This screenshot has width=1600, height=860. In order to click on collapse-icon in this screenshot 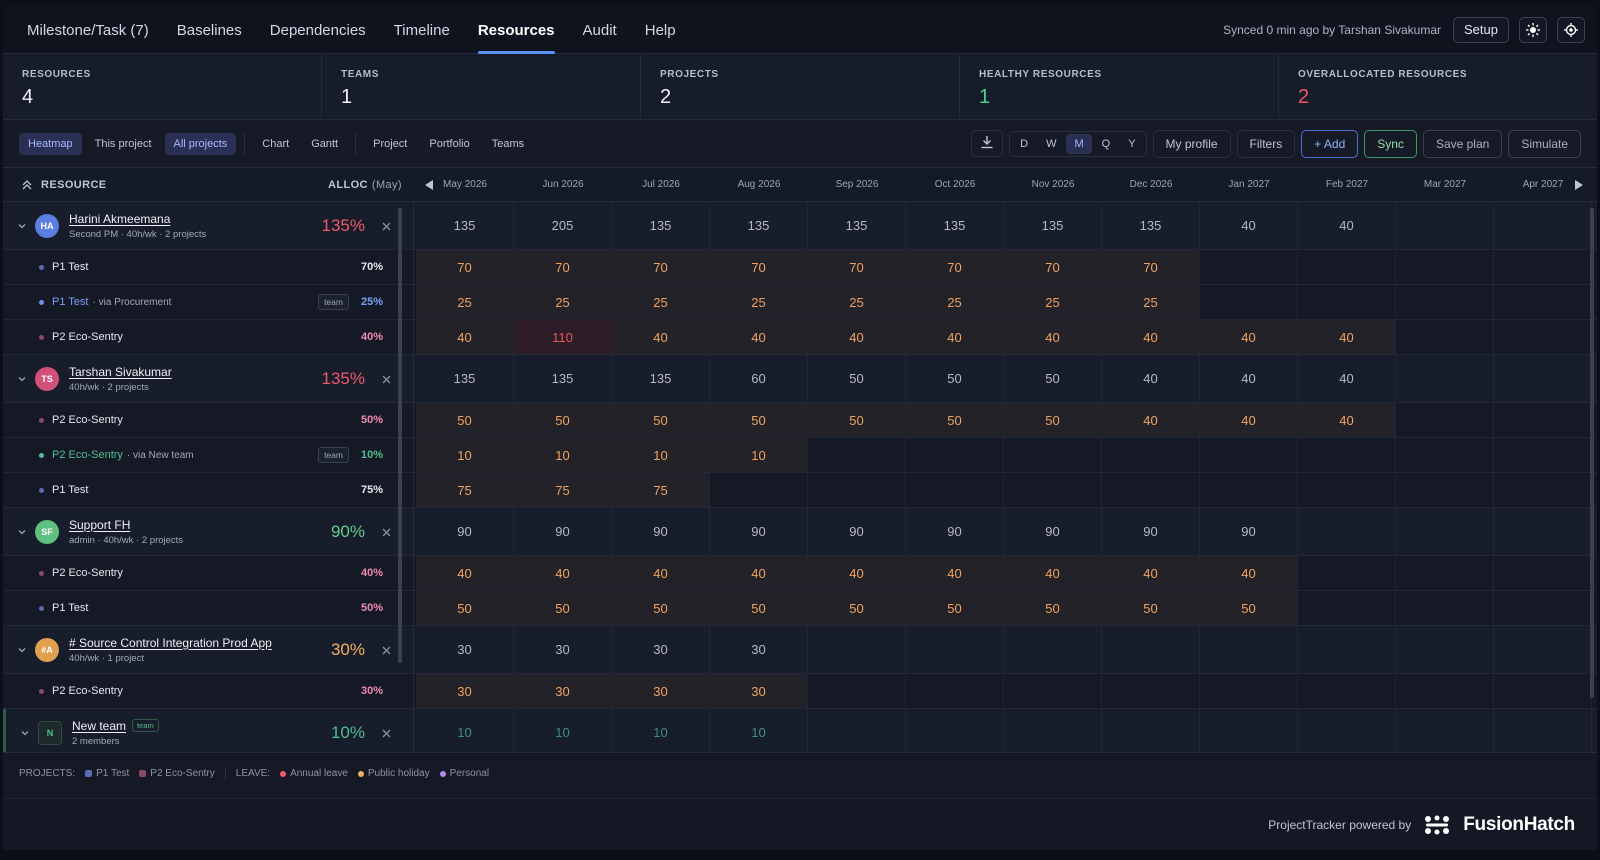, I will do `click(27, 185)`.